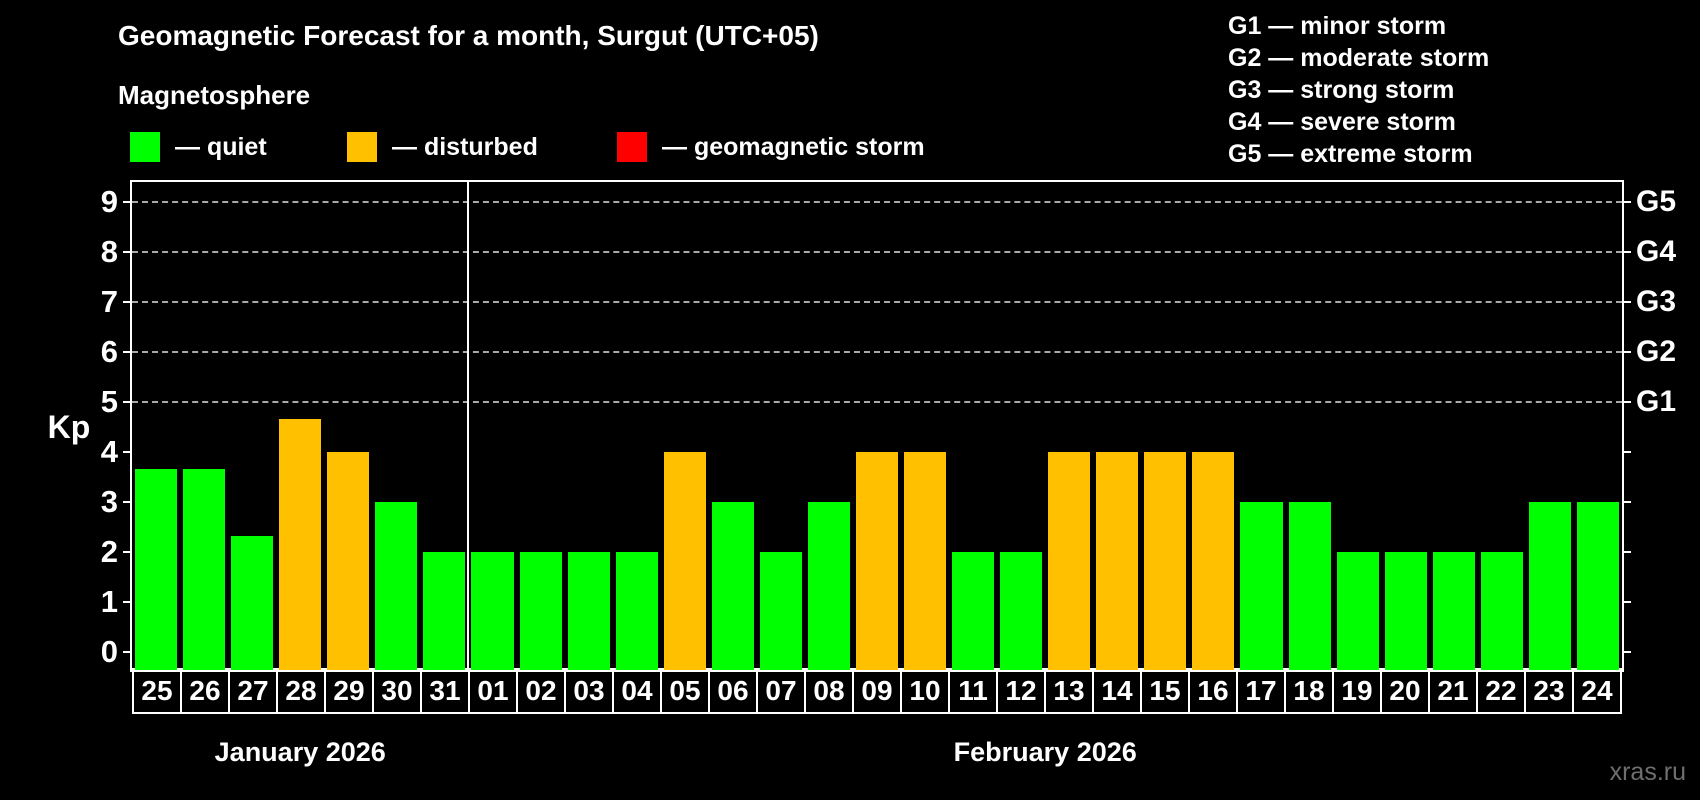 The height and width of the screenshot is (800, 1700). I want to click on date-cell-21: 21, so click(1453, 691).